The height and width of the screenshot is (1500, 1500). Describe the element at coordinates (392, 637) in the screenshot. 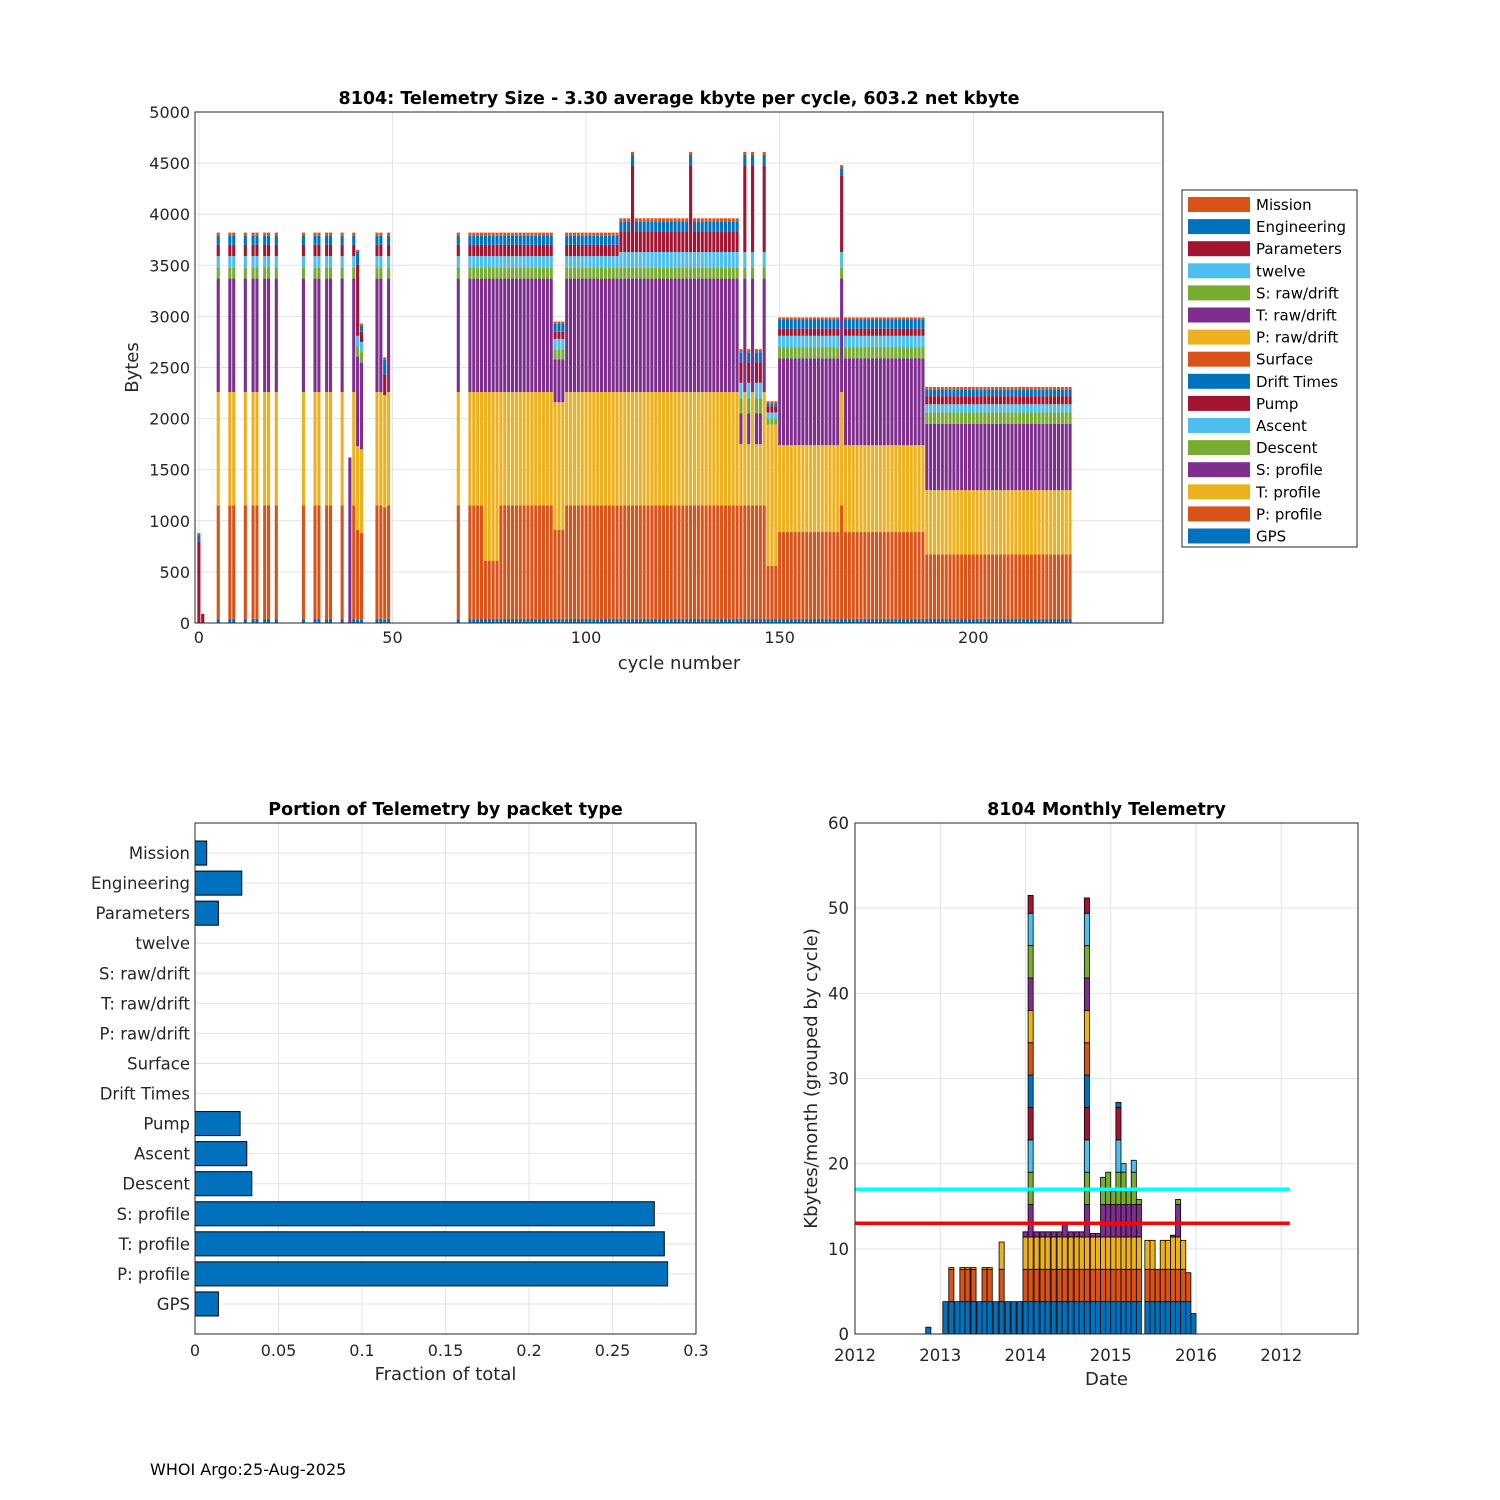

I see `x-tick-label: 50` at that location.